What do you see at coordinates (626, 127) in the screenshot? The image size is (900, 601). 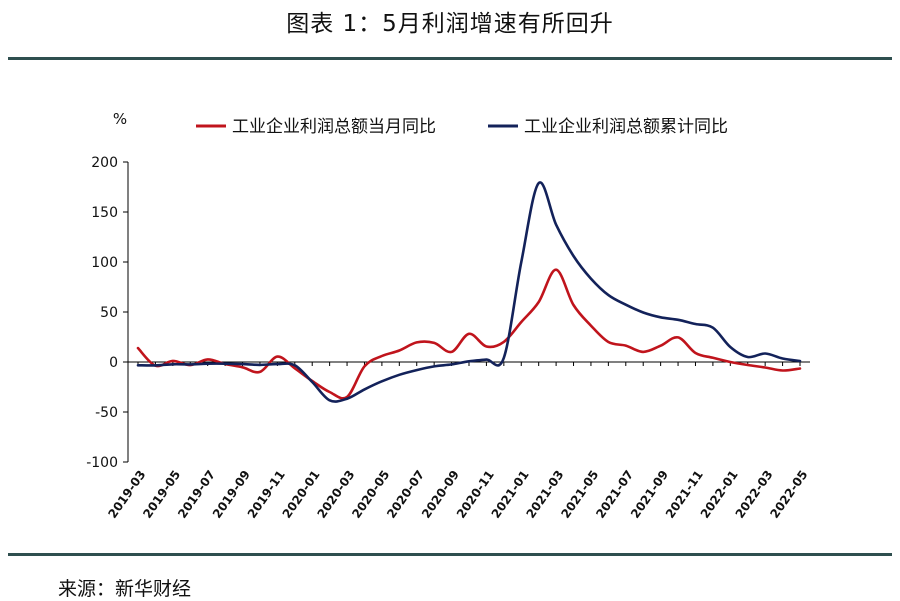 I see `legend-label: 工业企业利润总额累计同比` at bounding box center [626, 127].